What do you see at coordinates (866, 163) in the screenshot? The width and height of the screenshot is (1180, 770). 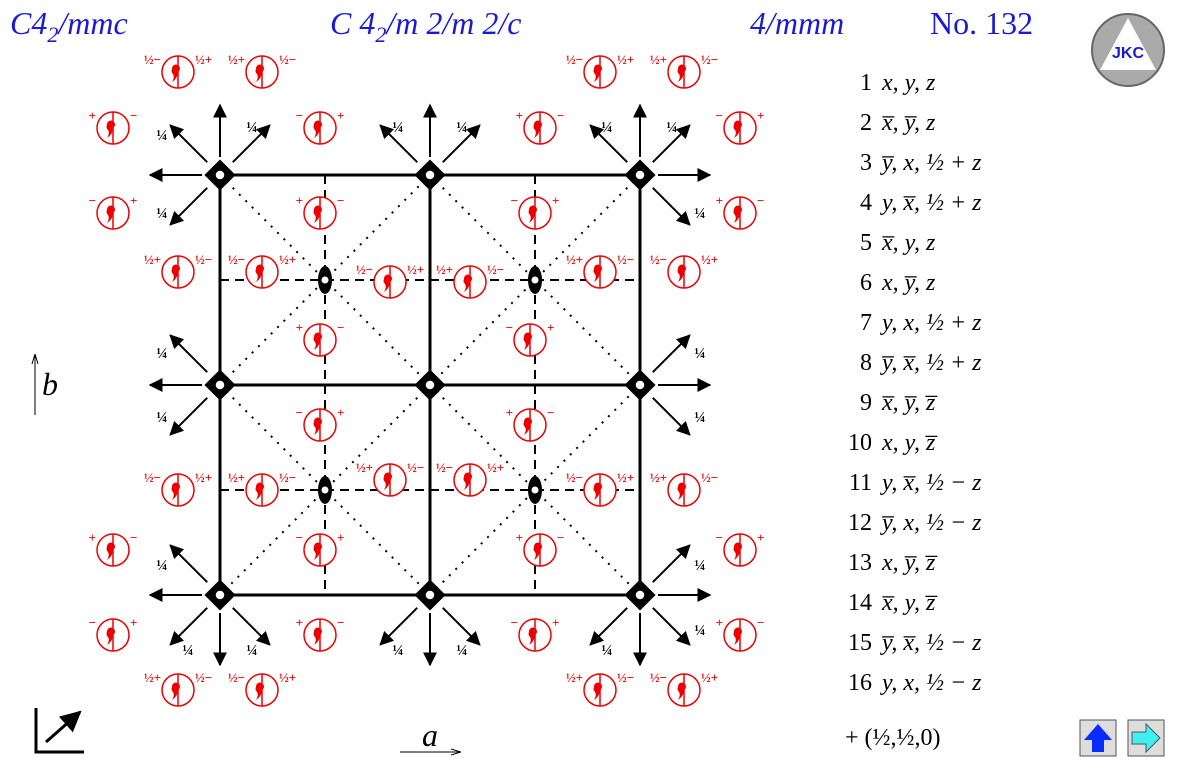 I see `position-number: 3` at bounding box center [866, 163].